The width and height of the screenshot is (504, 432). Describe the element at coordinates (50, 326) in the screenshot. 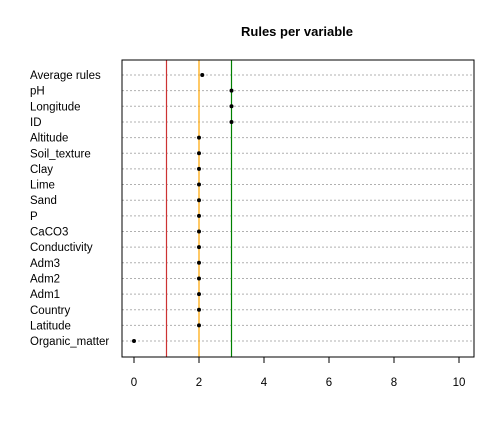

I see `category-label: Latitude` at that location.